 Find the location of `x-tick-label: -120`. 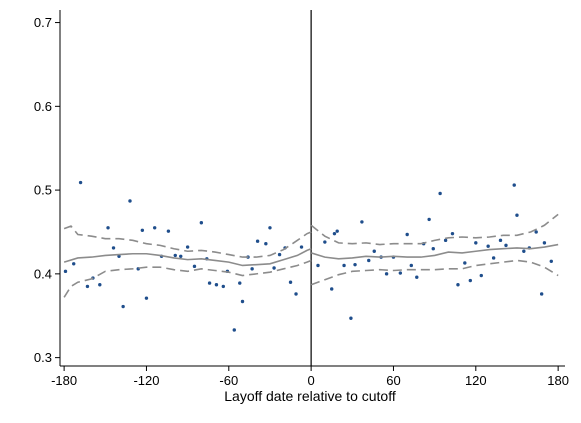

x-tick-label: -120 is located at coordinates (146, 380).